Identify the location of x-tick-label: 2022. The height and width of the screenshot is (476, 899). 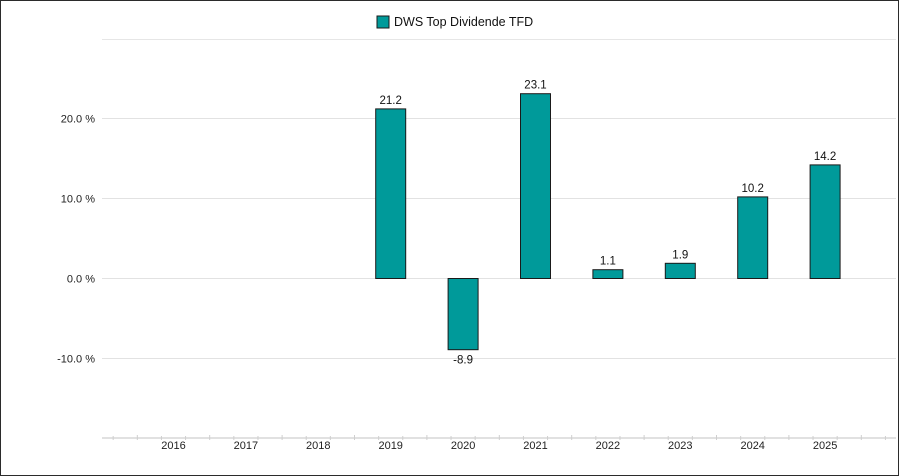
(608, 446).